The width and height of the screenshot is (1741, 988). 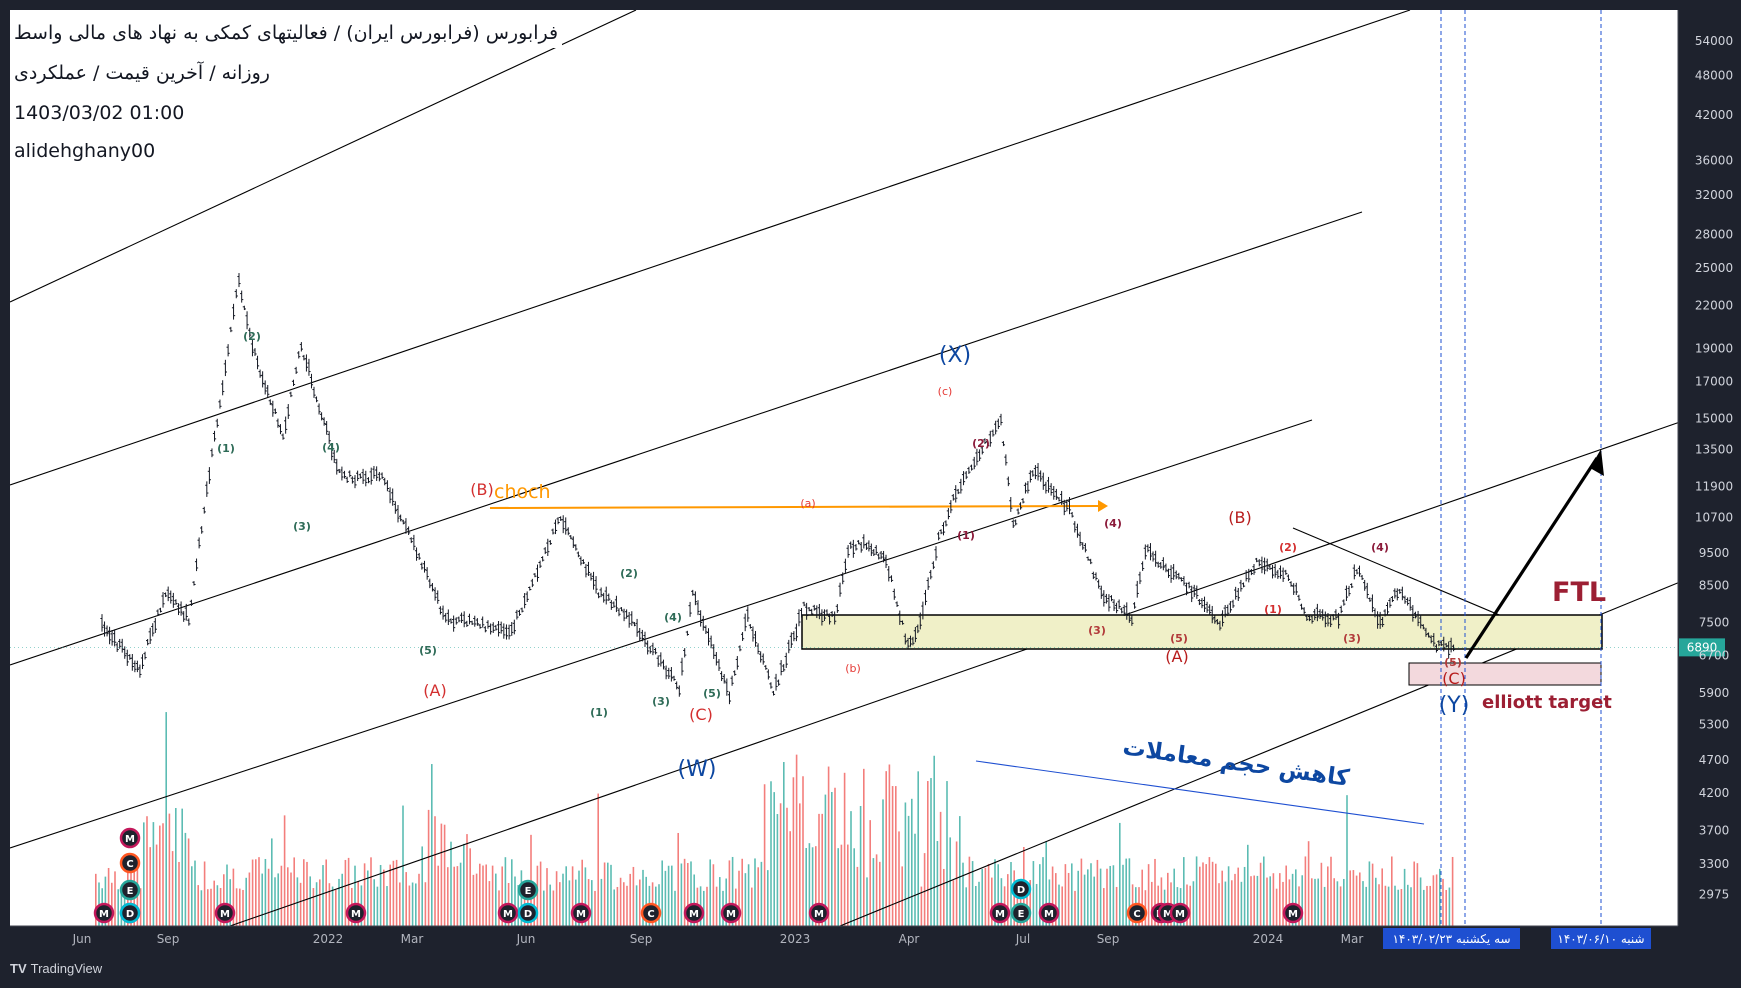 What do you see at coordinates (1714, 586) in the screenshot?
I see `price-tick-label: 8500` at bounding box center [1714, 586].